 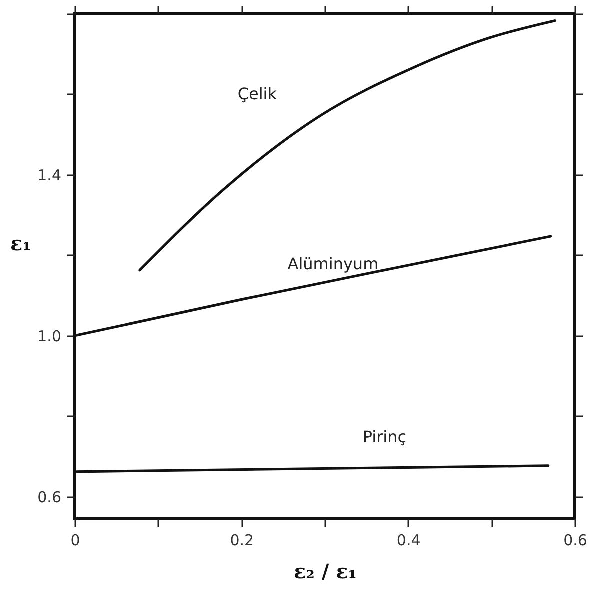 What do you see at coordinates (50, 336) in the screenshot?
I see `y-tick-label: 1.0` at bounding box center [50, 336].